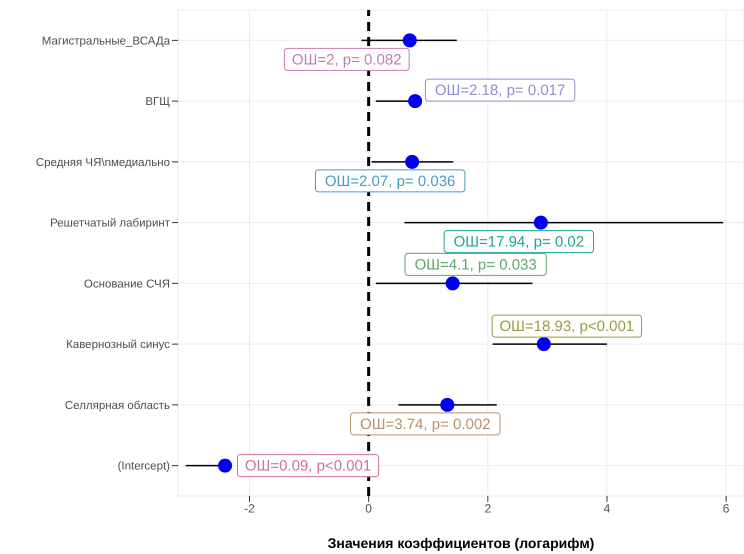  Describe the element at coordinates (726, 509) in the screenshot. I see `x-tick-label: 6` at that location.